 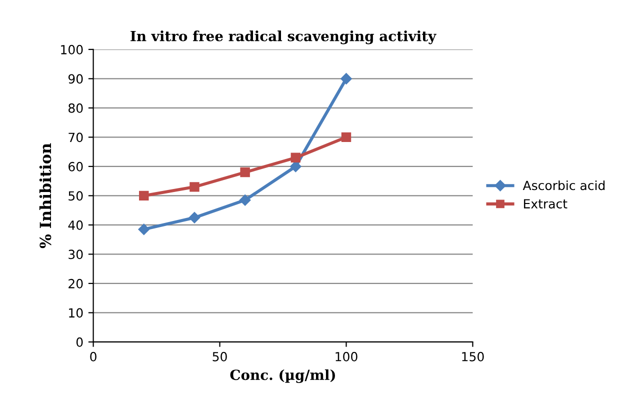 I want to click on y-tick-label: 90, so click(x=75, y=79).